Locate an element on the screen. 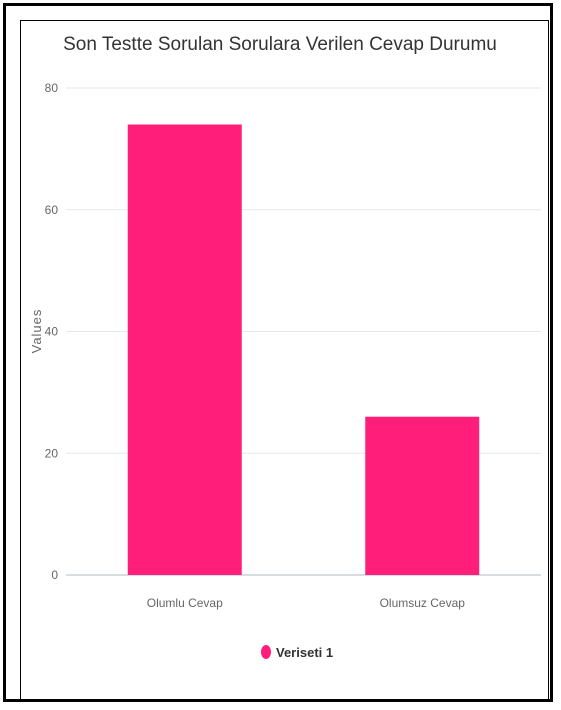 The width and height of the screenshot is (561, 710). x-tick-labels: Olumlu Cevap Olumsuz Cevap is located at coordinates (306, 603).